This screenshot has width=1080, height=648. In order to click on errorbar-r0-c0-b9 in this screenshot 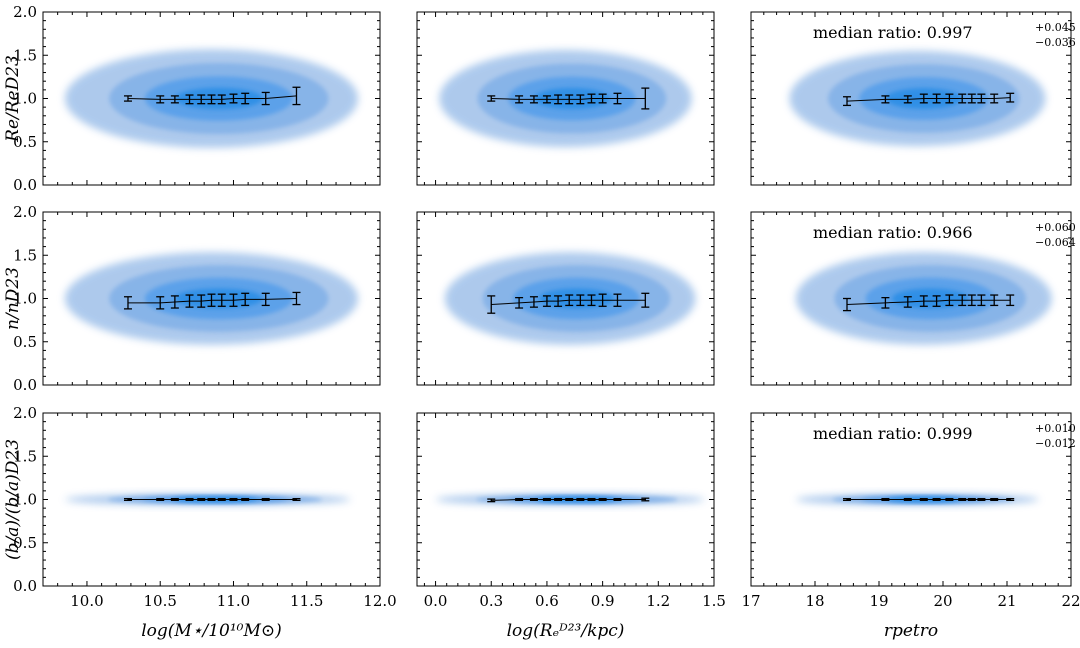, I will do `click(265, 98)`.